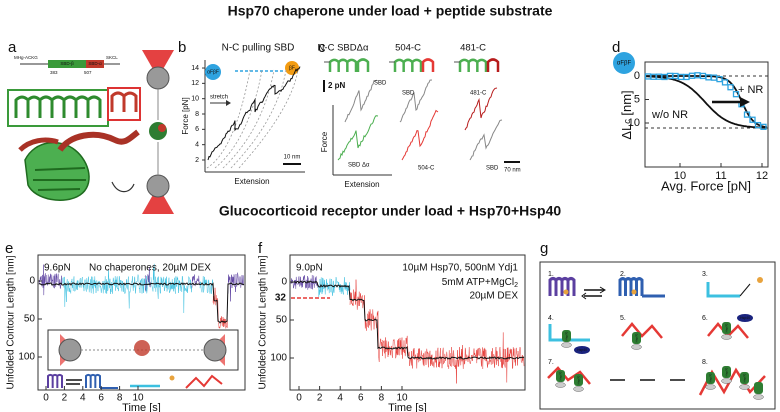  Describe the element at coordinates (162, 128) in the screenshot. I see `protein` at that location.